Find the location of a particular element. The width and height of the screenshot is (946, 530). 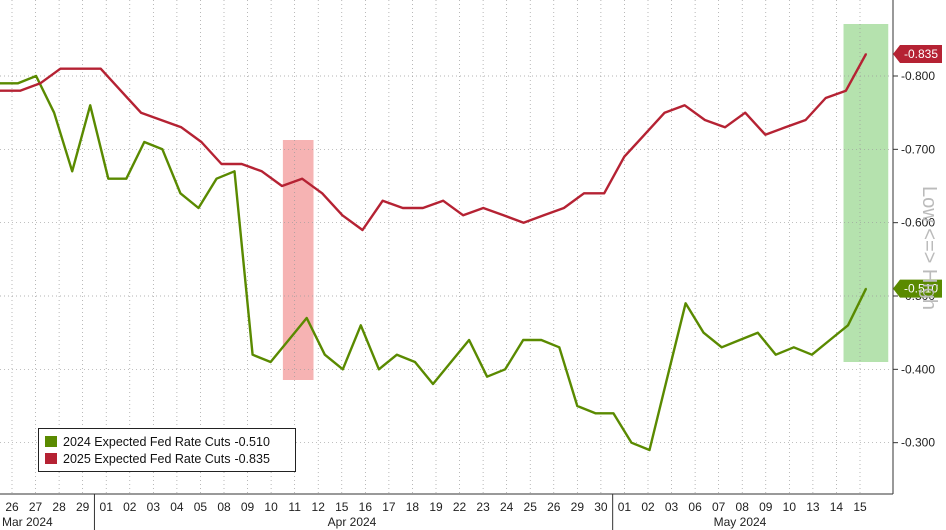

x-tick-label: 25 is located at coordinates (531, 507).